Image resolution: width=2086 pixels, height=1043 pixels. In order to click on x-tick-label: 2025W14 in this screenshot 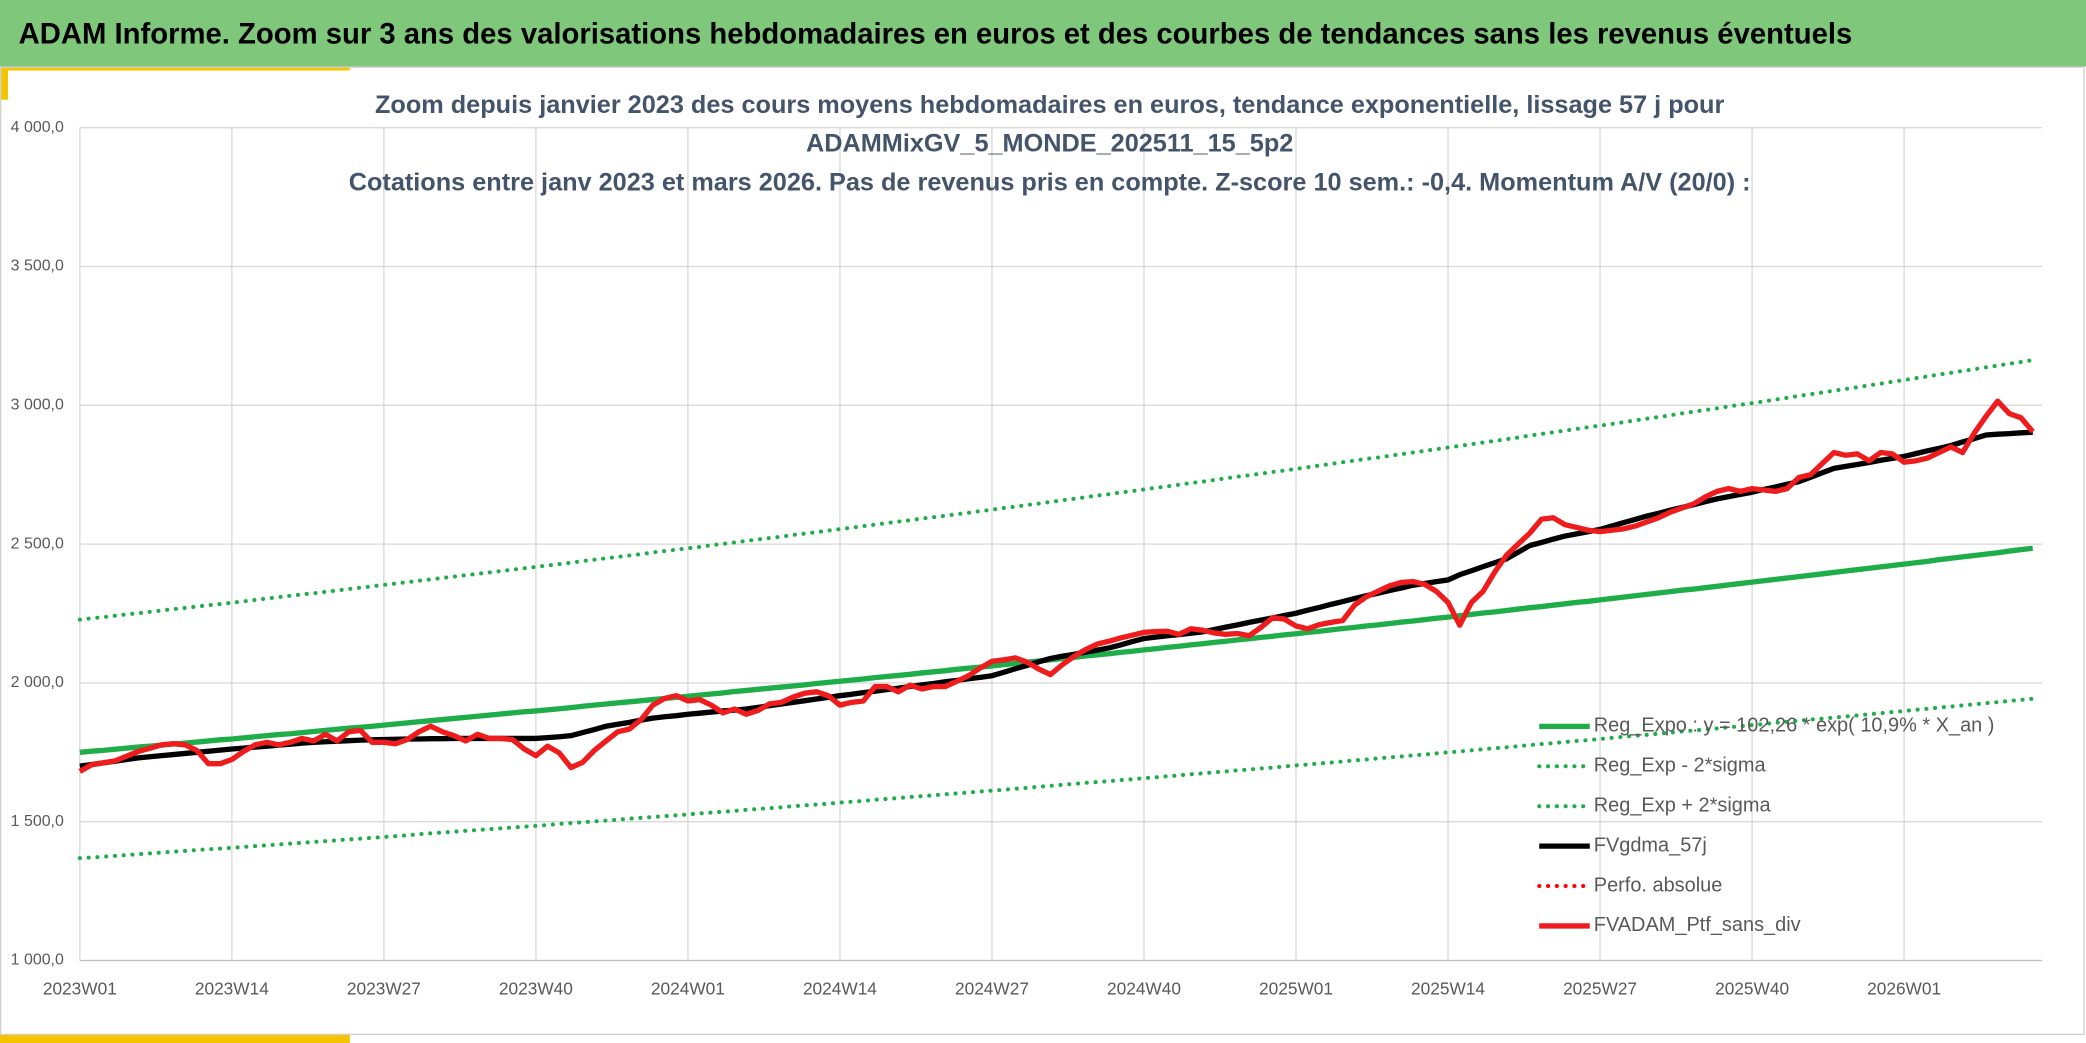, I will do `click(1448, 988)`.